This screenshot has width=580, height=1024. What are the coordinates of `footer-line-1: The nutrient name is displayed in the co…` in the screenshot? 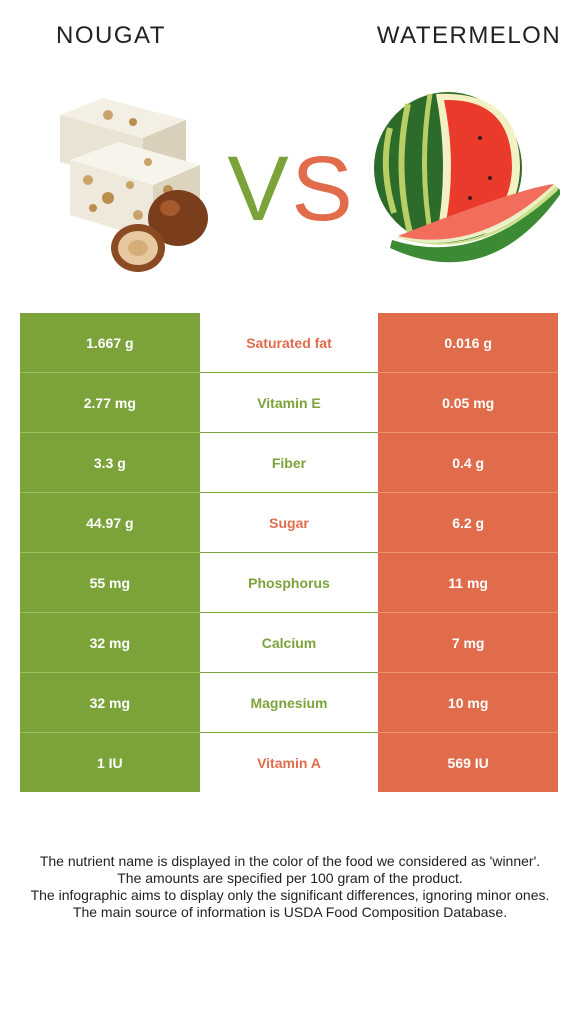 It's located at (290, 861).